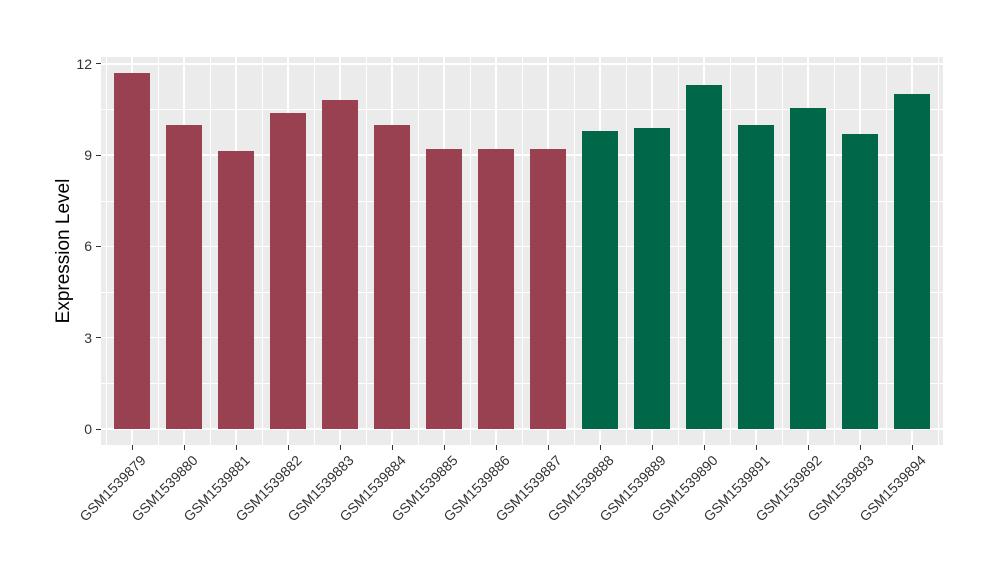 This screenshot has width=1000, height=580. I want to click on bar-GSM1539881, so click(236, 289).